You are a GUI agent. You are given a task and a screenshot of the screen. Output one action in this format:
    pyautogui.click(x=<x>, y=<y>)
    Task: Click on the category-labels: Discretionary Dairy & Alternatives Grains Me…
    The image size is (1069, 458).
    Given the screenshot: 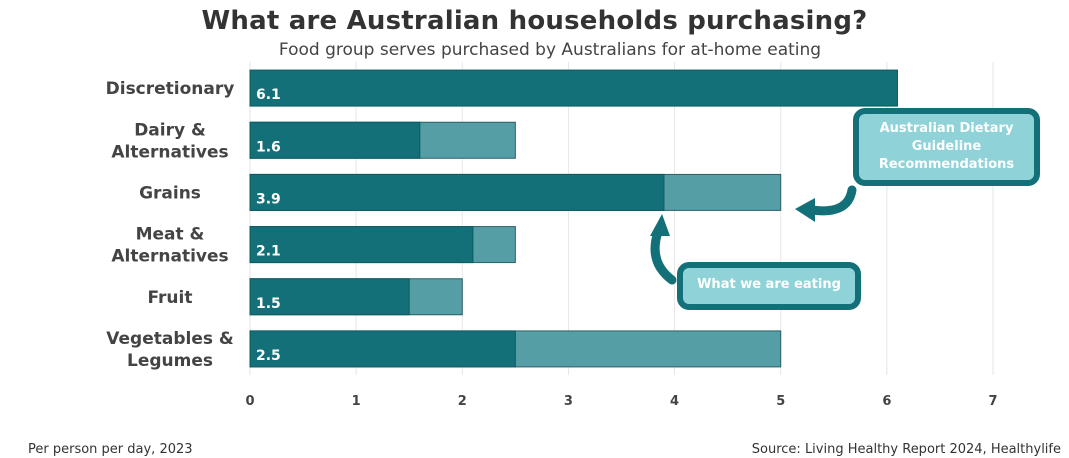 What is the action you would take?
    pyautogui.click(x=170, y=225)
    